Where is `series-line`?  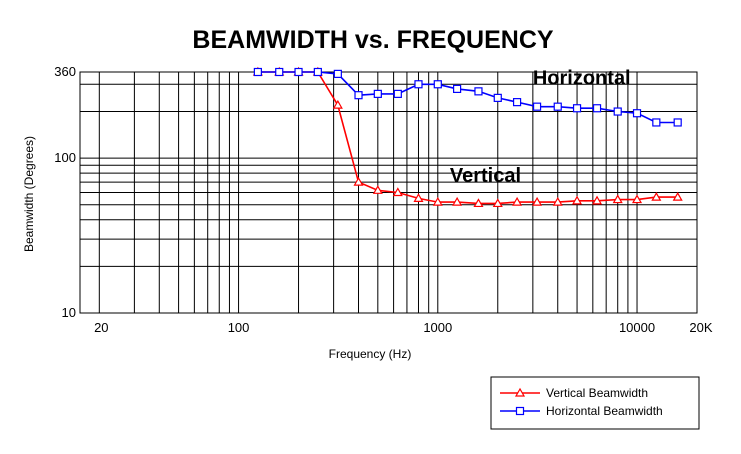 series-line is located at coordinates (467, 97).